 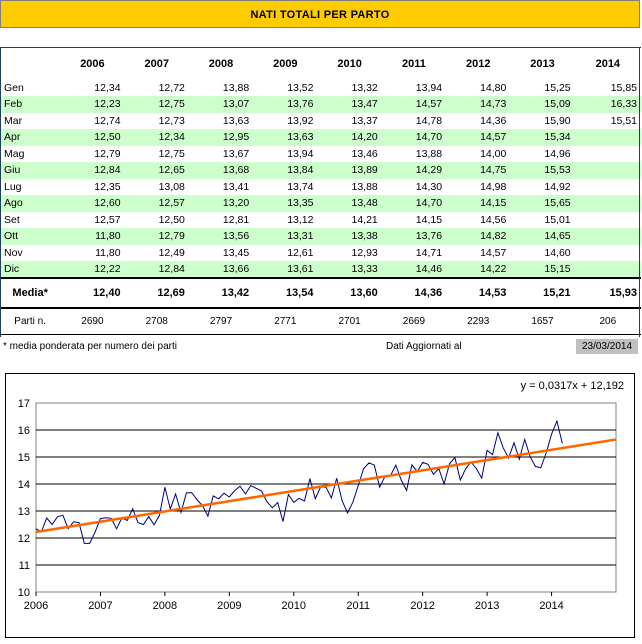 What do you see at coordinates (165, 606) in the screenshot?
I see `x-tick-label: 2008` at bounding box center [165, 606].